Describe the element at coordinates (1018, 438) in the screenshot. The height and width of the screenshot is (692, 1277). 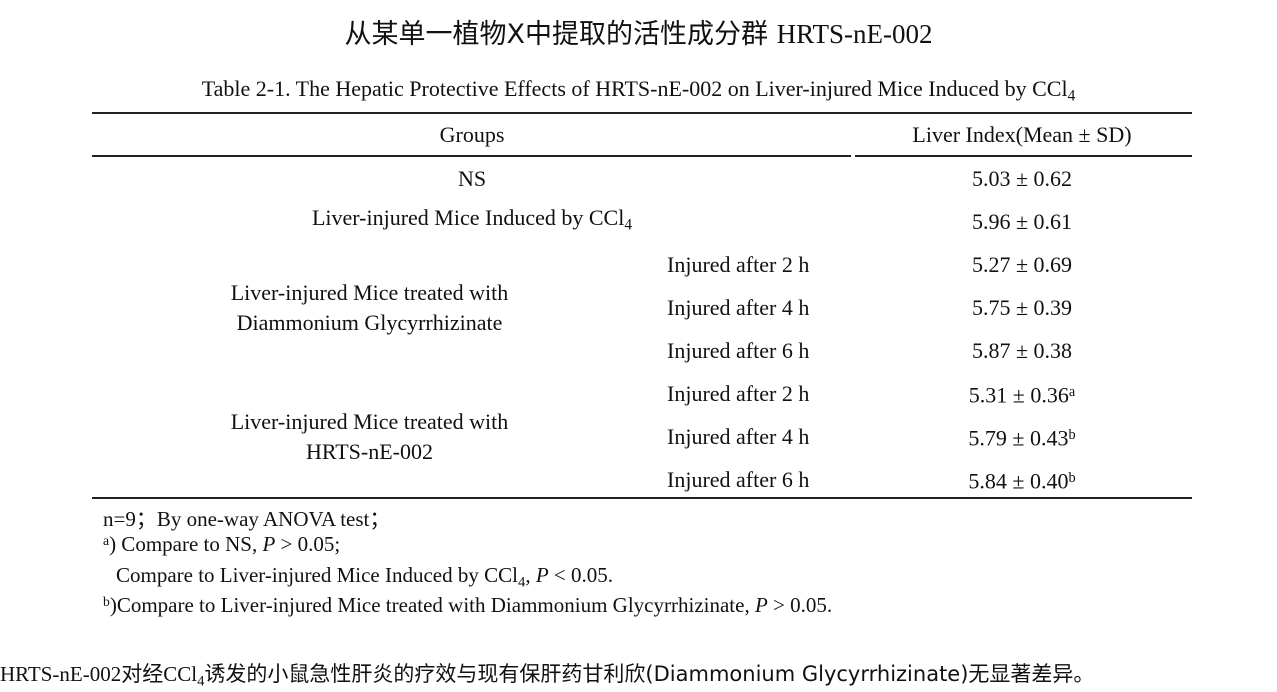
I see `text-run: 5.79 ± 0.43` at that location.